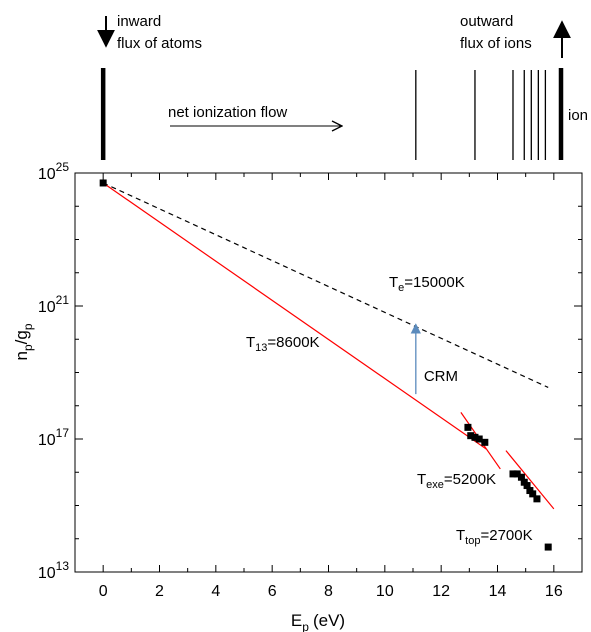 This screenshot has width=591, height=632. What do you see at coordinates (215, 591) in the screenshot?
I see `x-tick-label: 4` at bounding box center [215, 591].